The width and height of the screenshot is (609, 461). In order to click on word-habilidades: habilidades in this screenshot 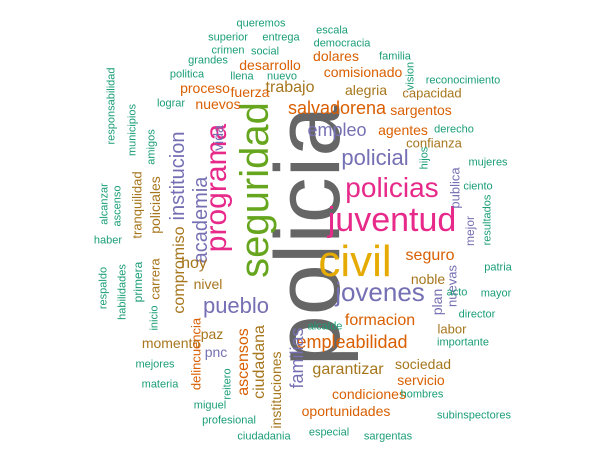, I will do `click(122, 292)`.